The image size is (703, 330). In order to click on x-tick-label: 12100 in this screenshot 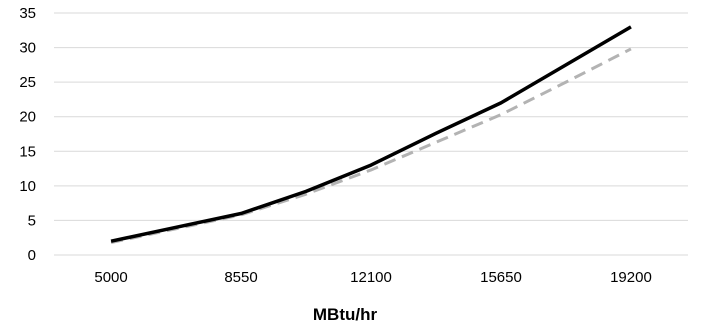, I will do `click(371, 277)`.